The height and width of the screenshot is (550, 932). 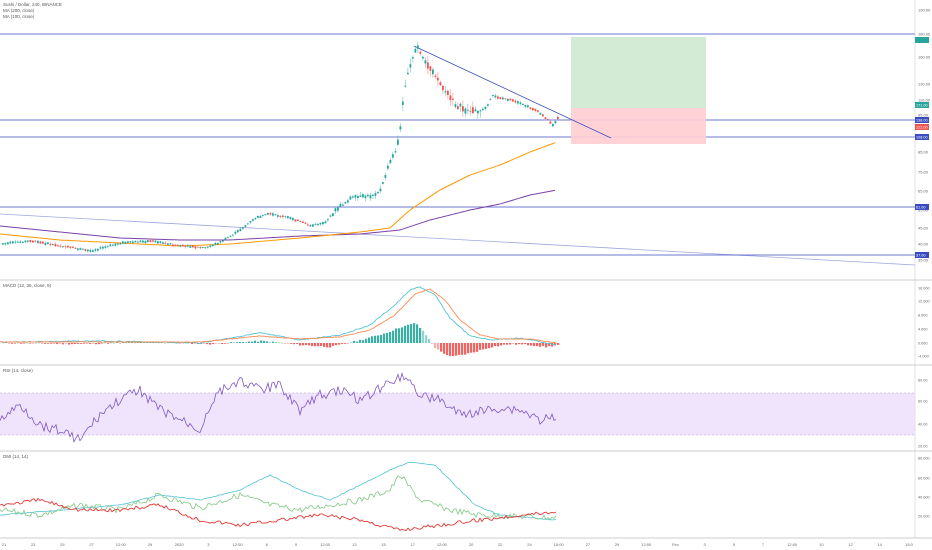 What do you see at coordinates (19, 16) in the screenshot?
I see `ma100-legend: MA (100, close)` at bounding box center [19, 16].